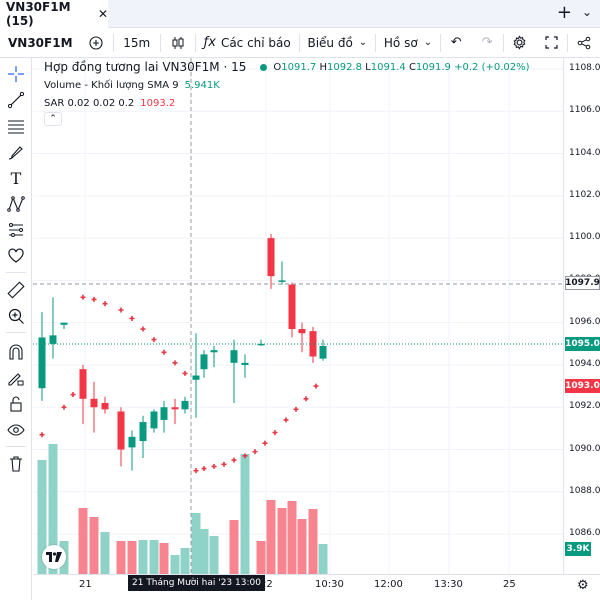  What do you see at coordinates (16, 329) in the screenshot?
I see `drawing-toolbar: T` at bounding box center [16, 329].